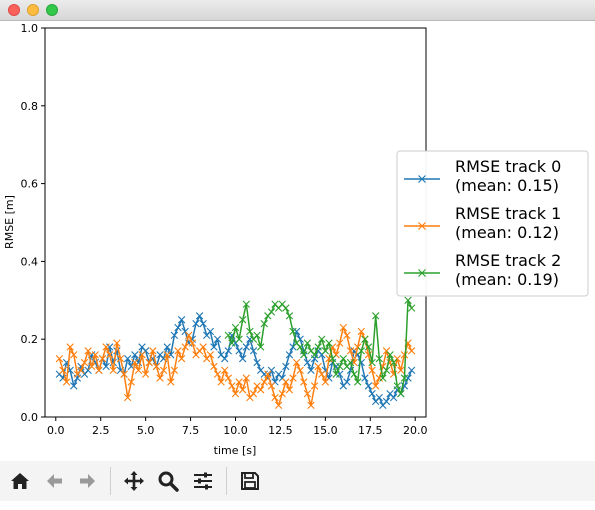 The height and width of the screenshot is (510, 595). I want to click on matplotlib-toolbar, so click(297, 481).